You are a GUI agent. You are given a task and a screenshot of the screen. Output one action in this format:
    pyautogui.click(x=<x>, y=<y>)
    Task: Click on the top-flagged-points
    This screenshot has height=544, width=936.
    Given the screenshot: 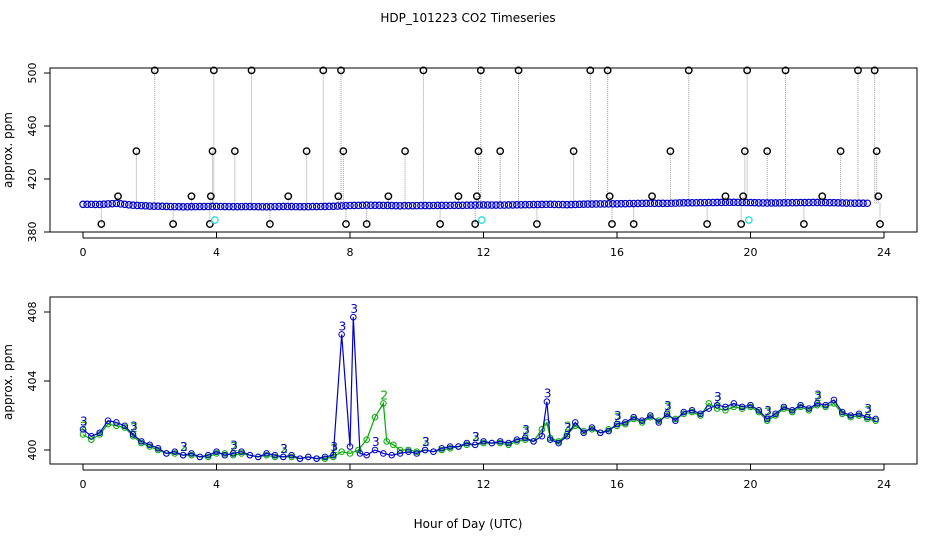 What is the action you would take?
    pyautogui.click(x=481, y=220)
    